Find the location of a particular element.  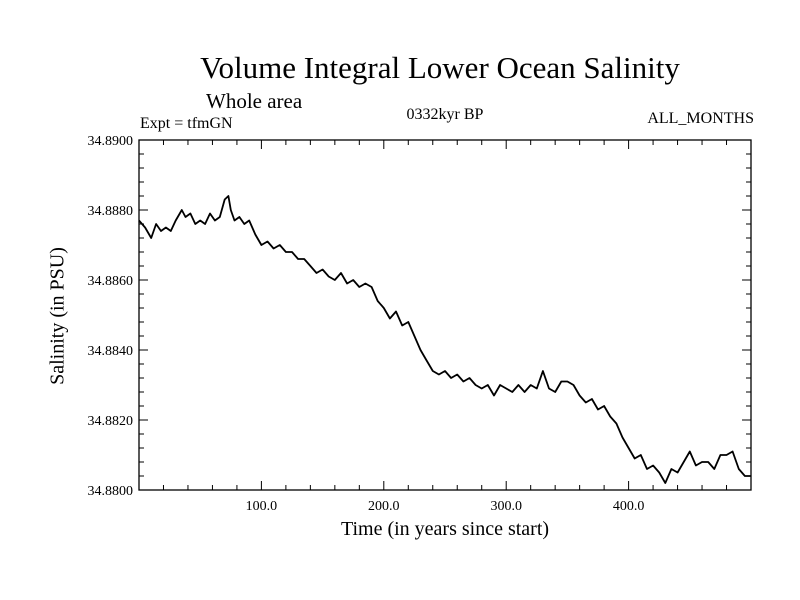

y-tick-label: 34.8820 is located at coordinates (111, 421).